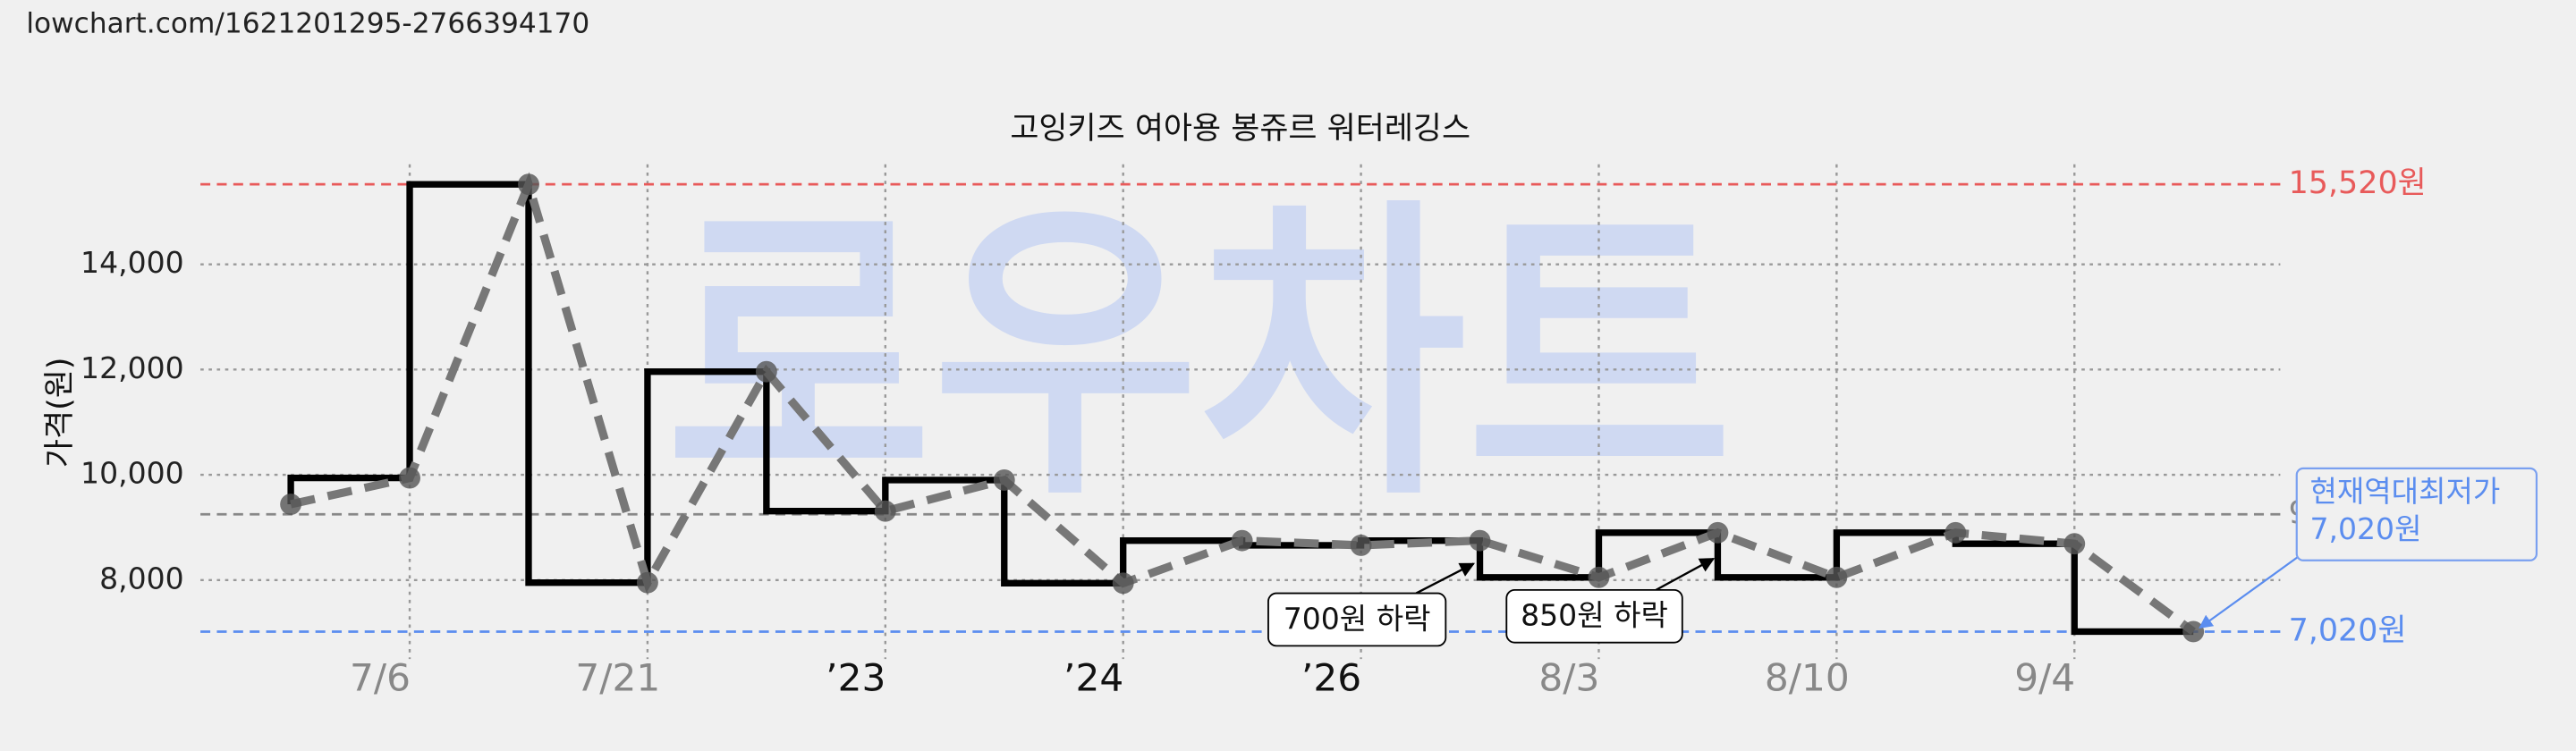  Describe the element at coordinates (2404, 491) in the screenshot. I see `callout-text: 현재역대최저가` at that location.